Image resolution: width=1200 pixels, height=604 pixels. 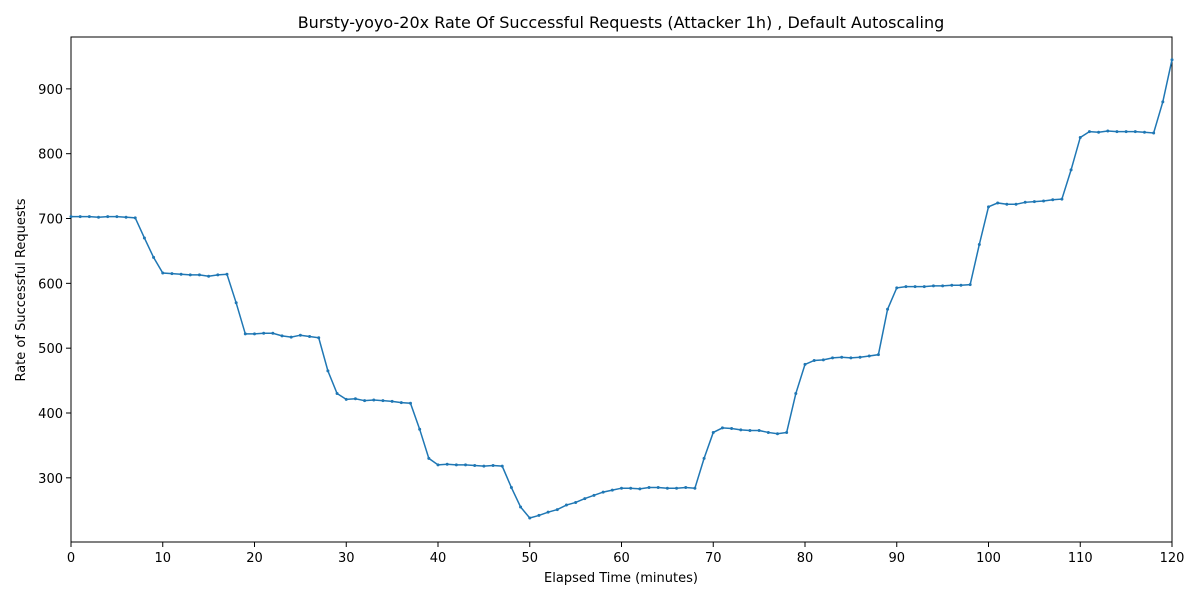 I want to click on y-tick-label: 900, so click(x=50, y=90).